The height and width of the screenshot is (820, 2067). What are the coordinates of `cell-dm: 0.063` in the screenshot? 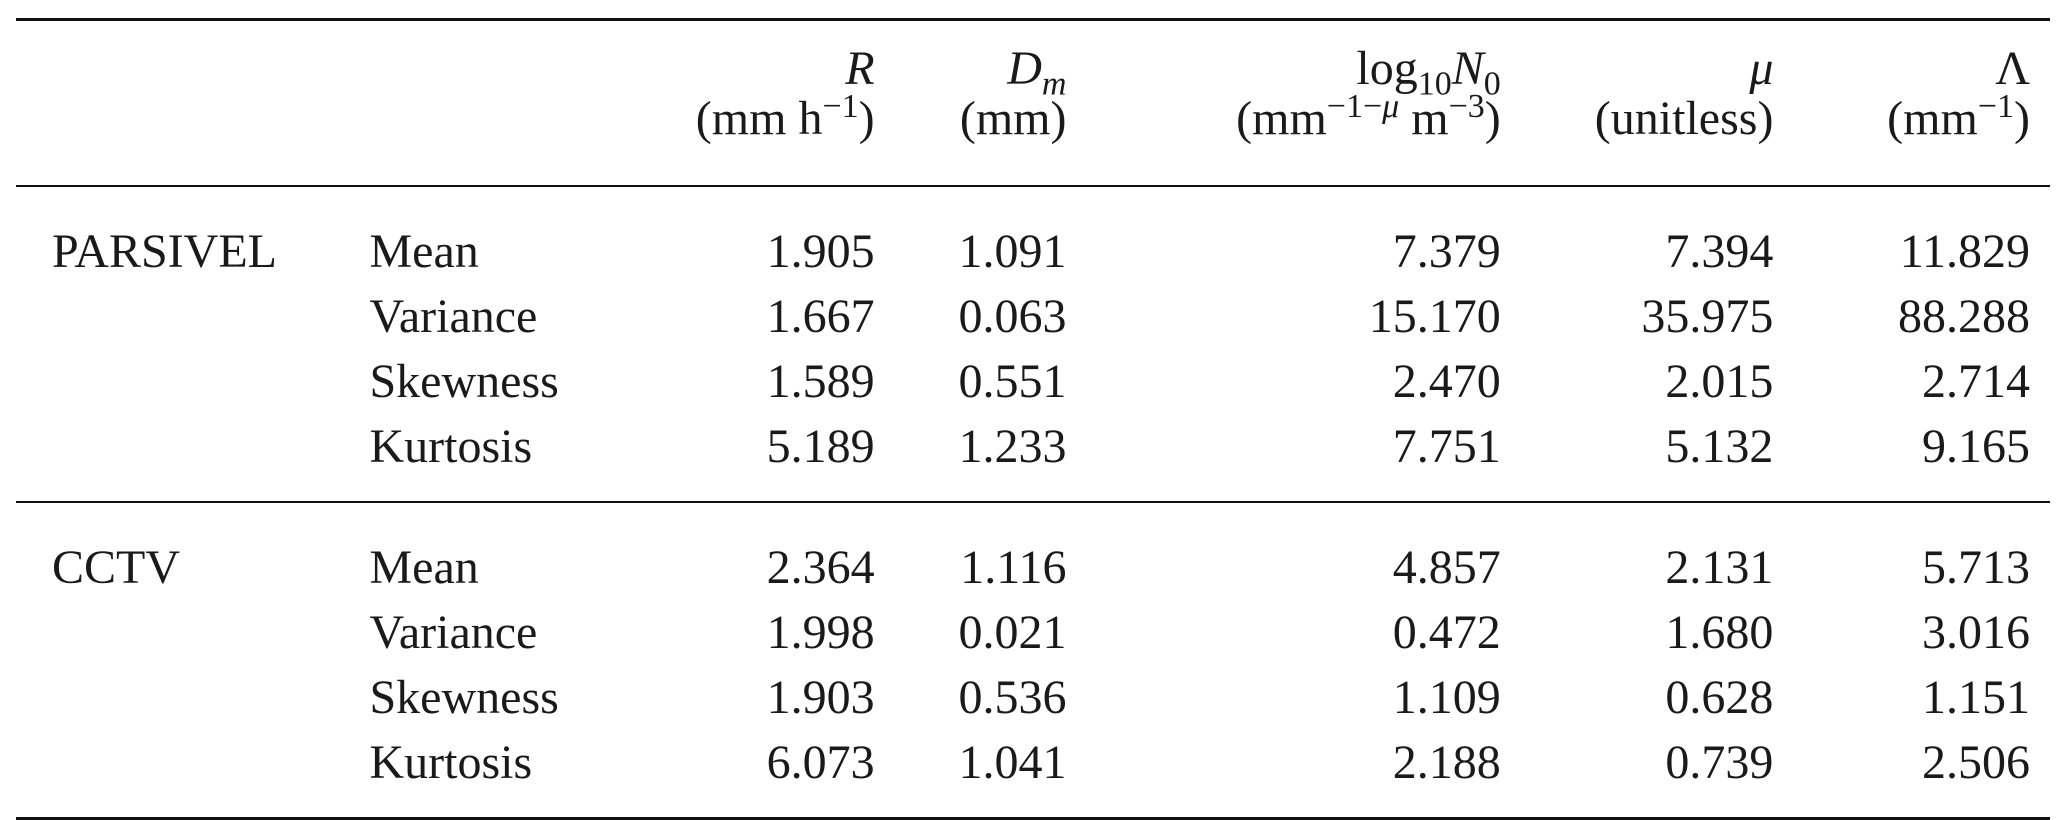 It's located at (1012, 316).